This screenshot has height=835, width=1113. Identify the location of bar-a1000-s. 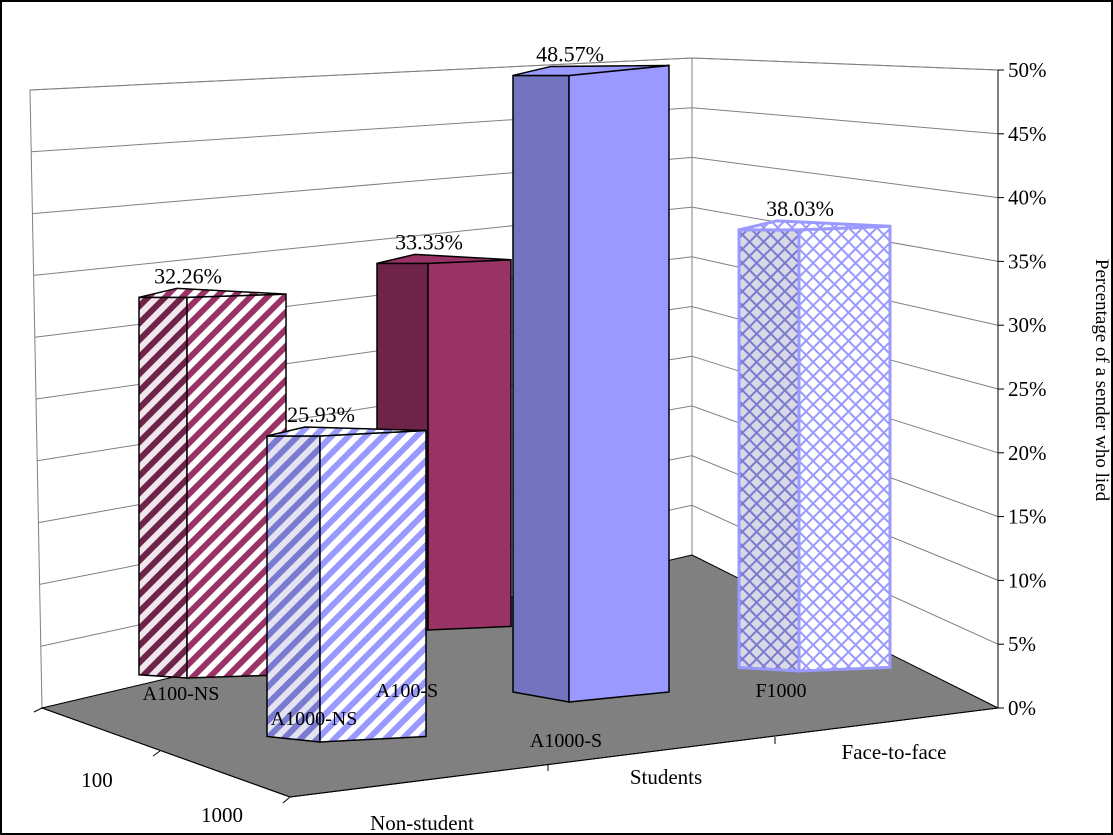
(591, 383).